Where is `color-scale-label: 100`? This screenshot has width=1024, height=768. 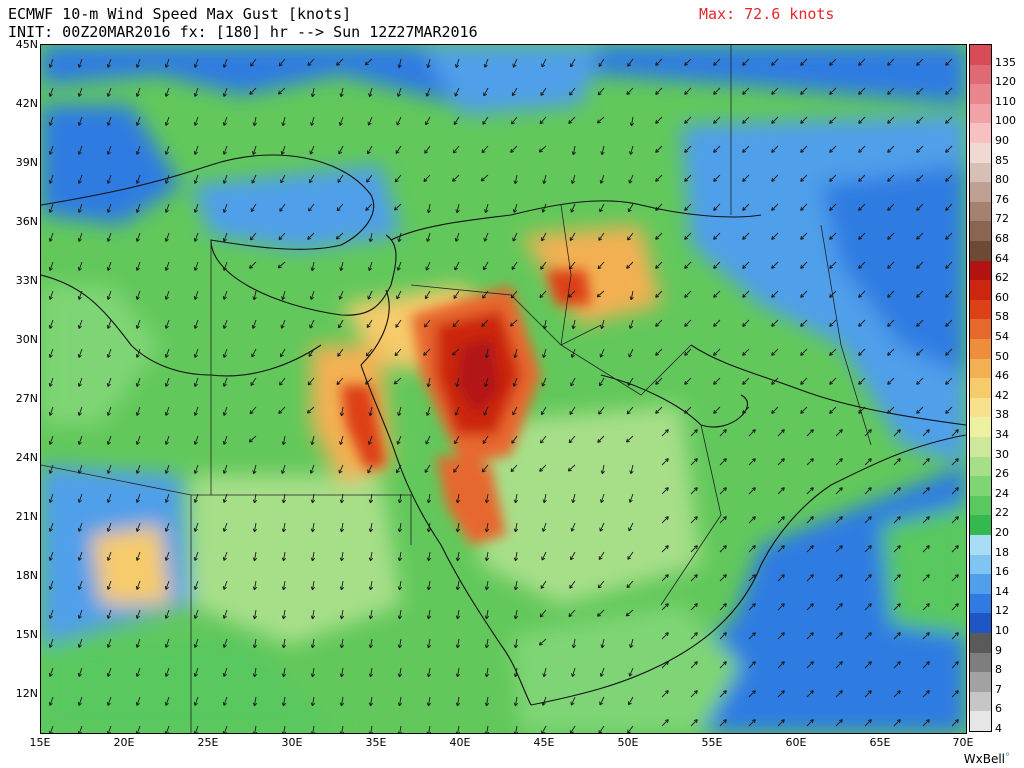 color-scale-label: 100 is located at coordinates (1005, 121).